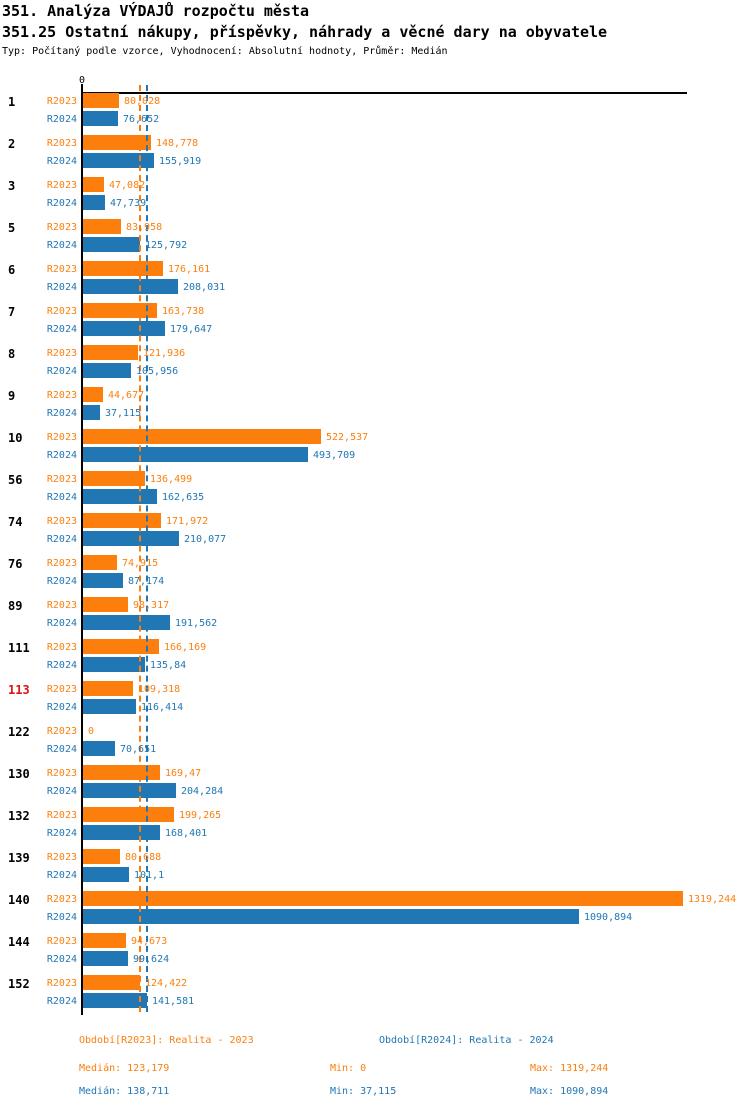  Describe the element at coordinates (61, 647) in the screenshot. I see `series-label-r2023-111: R2023` at that location.